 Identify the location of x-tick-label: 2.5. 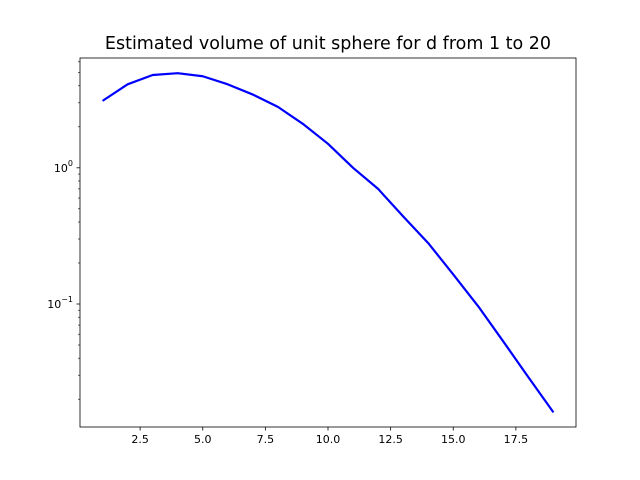
(140, 439).